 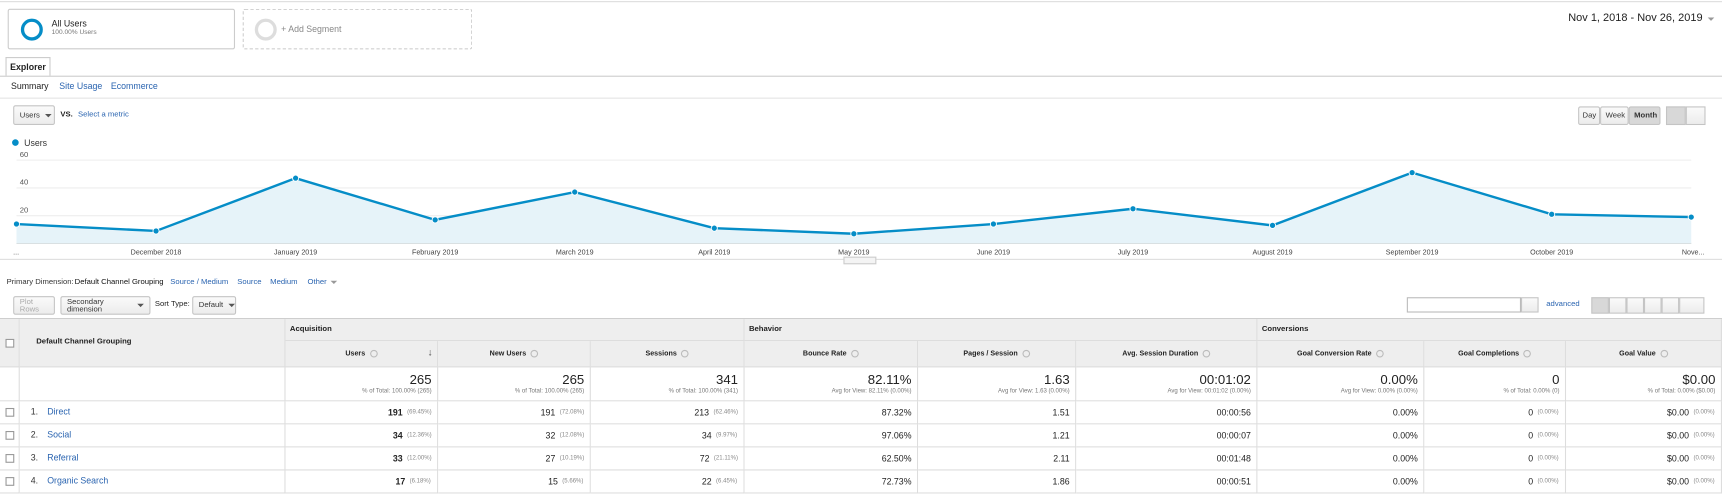 I want to click on metric-value: $0.00, so click(x=1678, y=481).